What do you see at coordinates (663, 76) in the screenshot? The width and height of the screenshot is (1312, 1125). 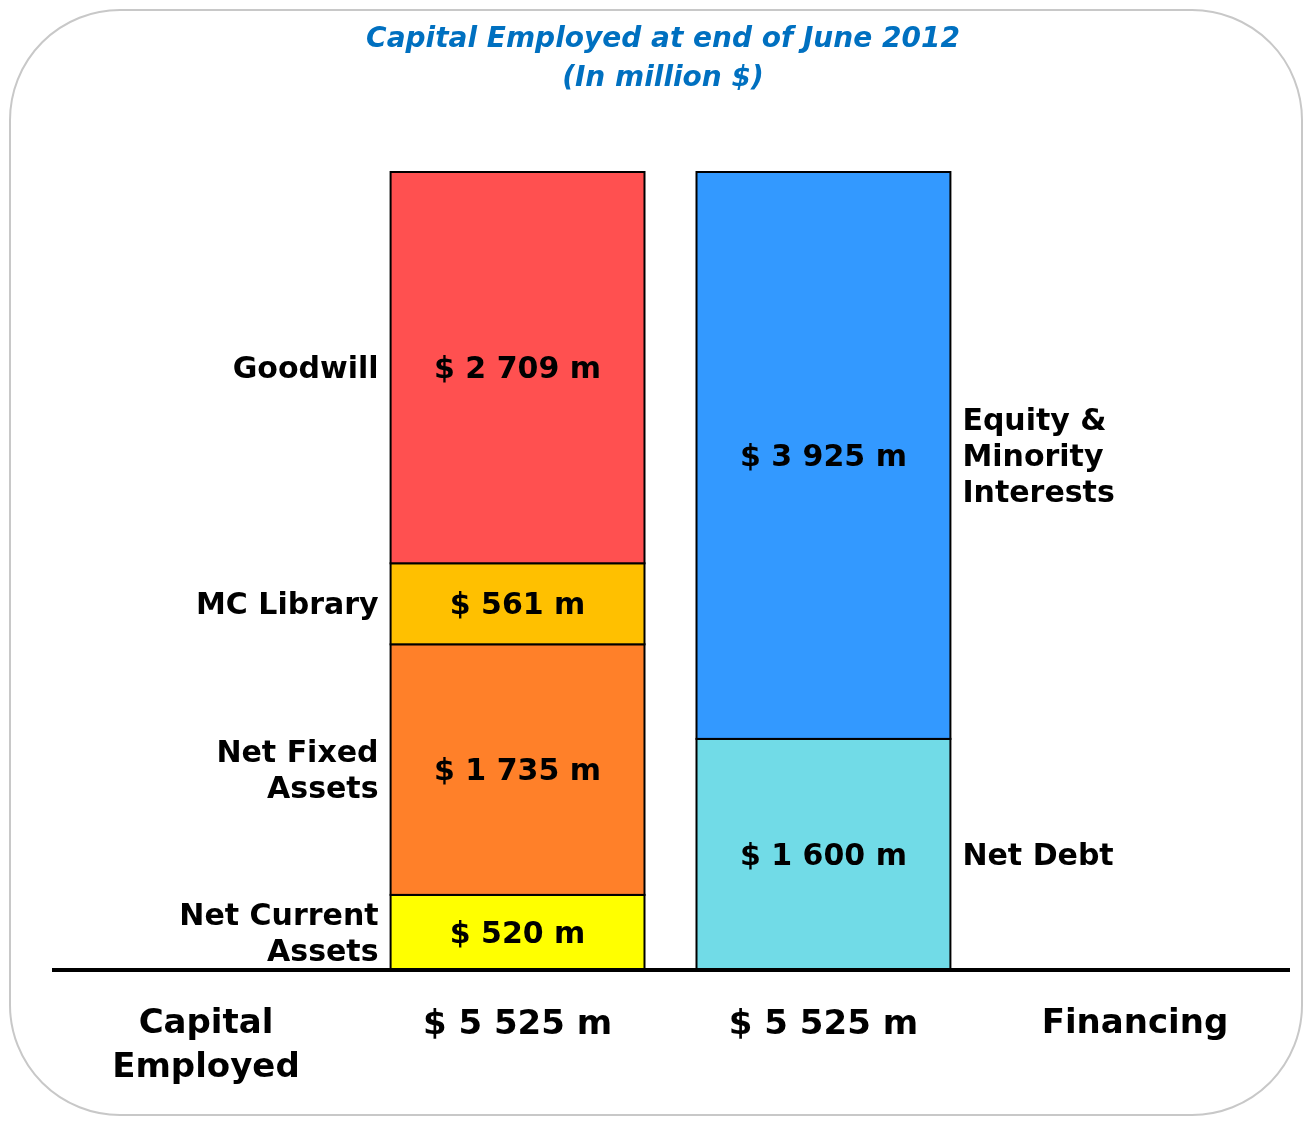 I see `chart-subtitle: (In million $)` at bounding box center [663, 76].